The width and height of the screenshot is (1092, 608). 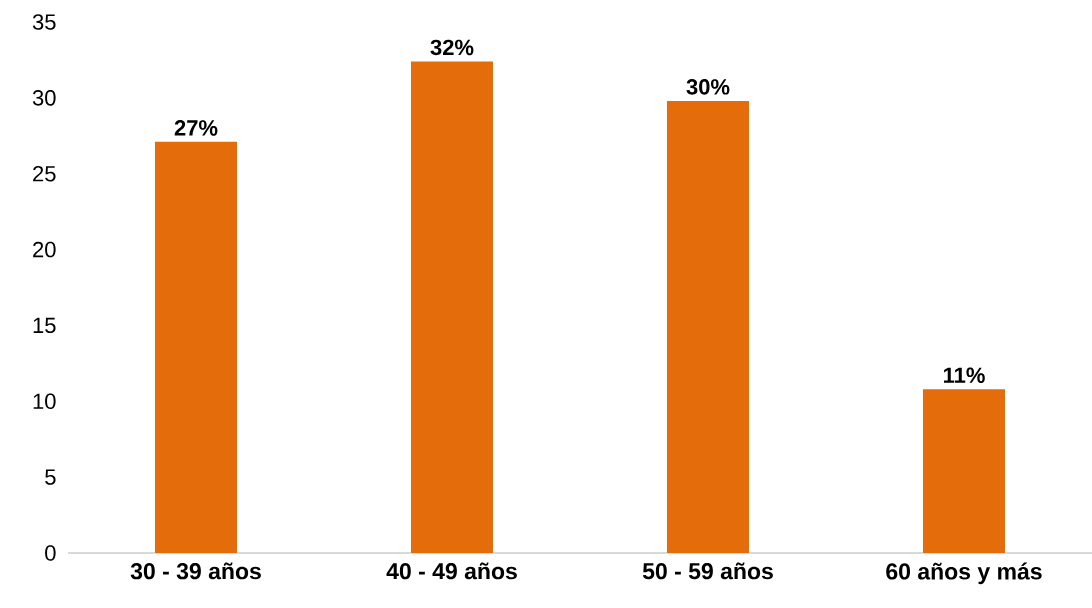 I want to click on x-tick-label: 50 - 59 años, so click(x=707, y=571).